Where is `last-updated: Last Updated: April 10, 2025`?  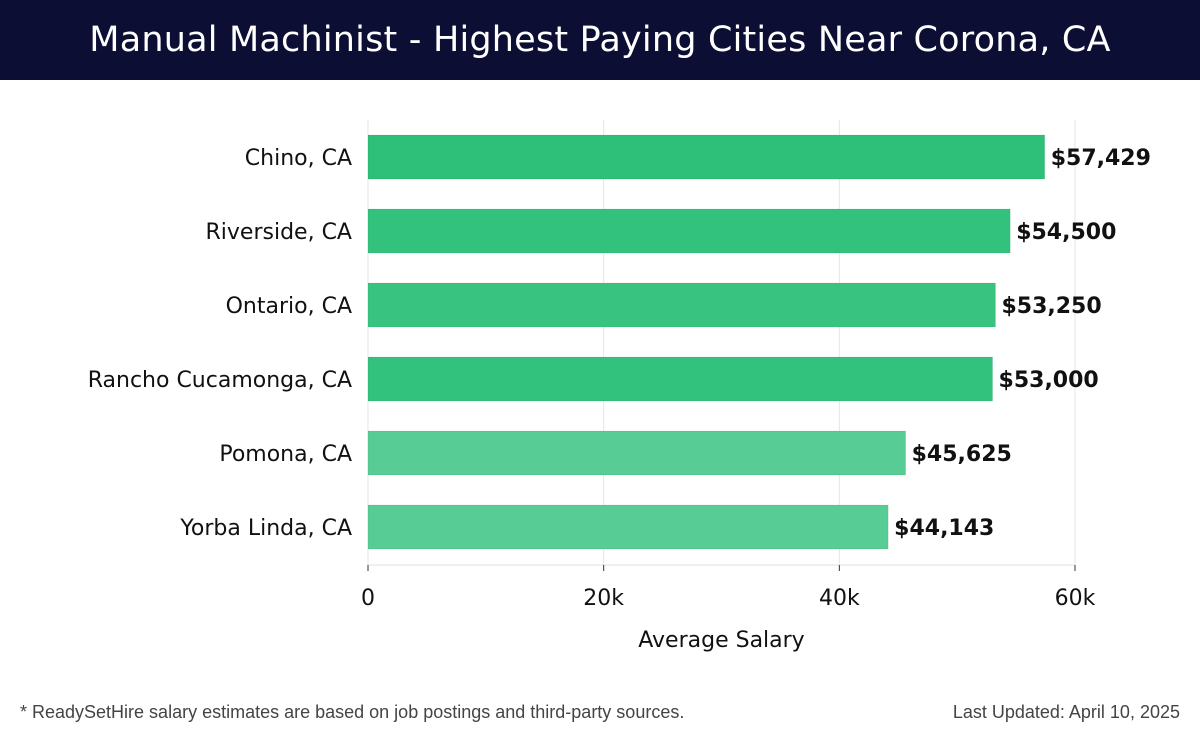
last-updated: Last Updated: April 10, 2025 is located at coordinates (1066, 712).